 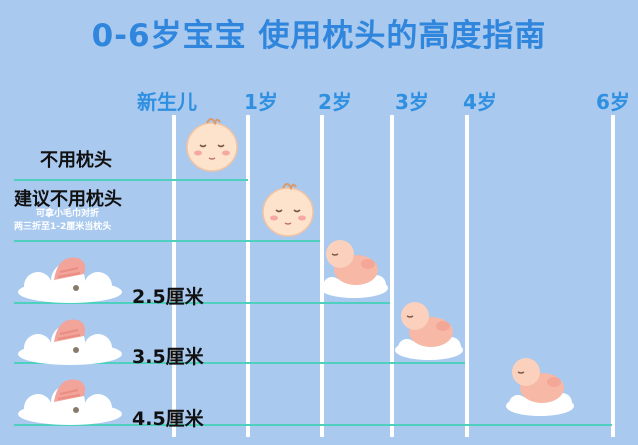 What do you see at coordinates (261, 102) in the screenshot?
I see `age-label-1: 1岁` at bounding box center [261, 102].